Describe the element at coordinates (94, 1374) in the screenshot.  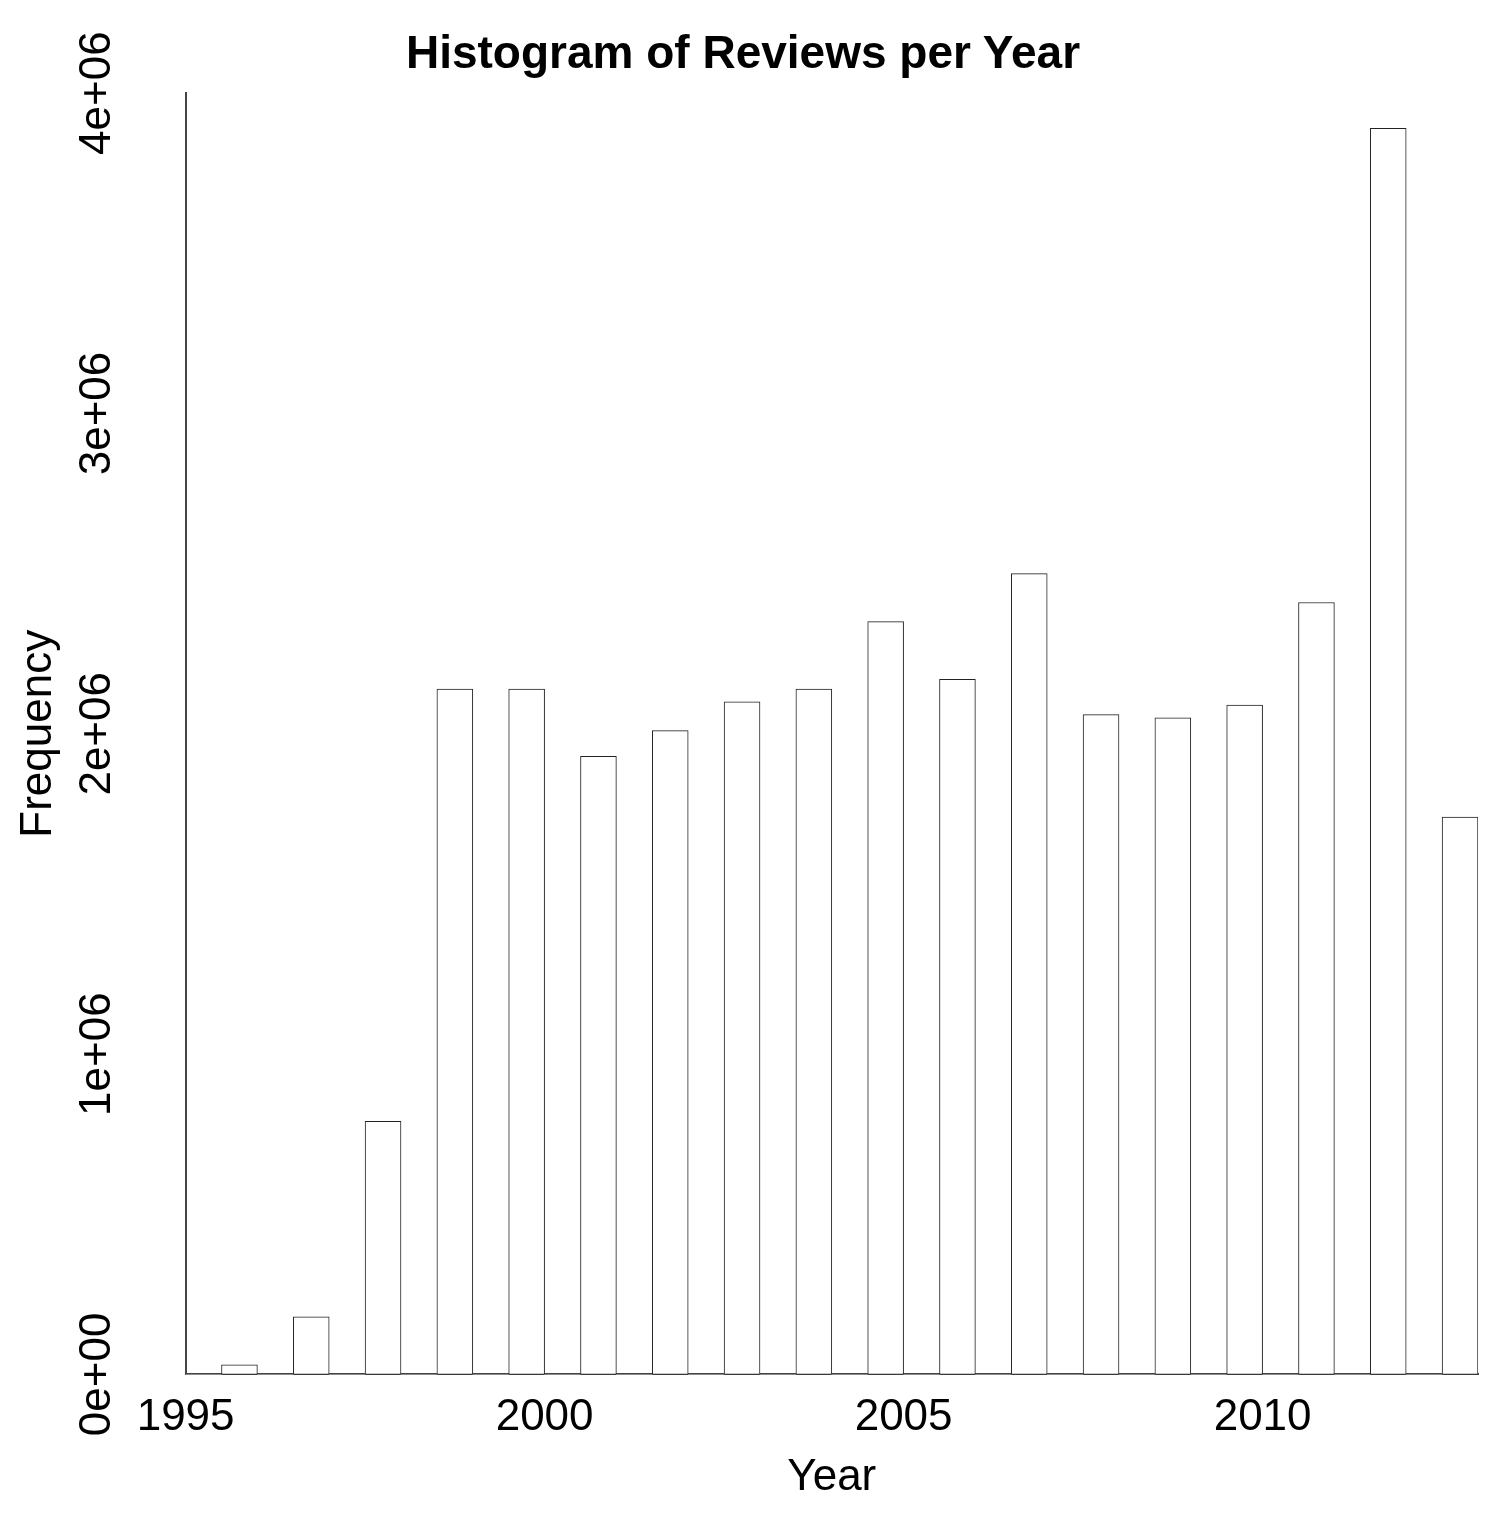
I see `y-tick-label: 0e+00` at that location.